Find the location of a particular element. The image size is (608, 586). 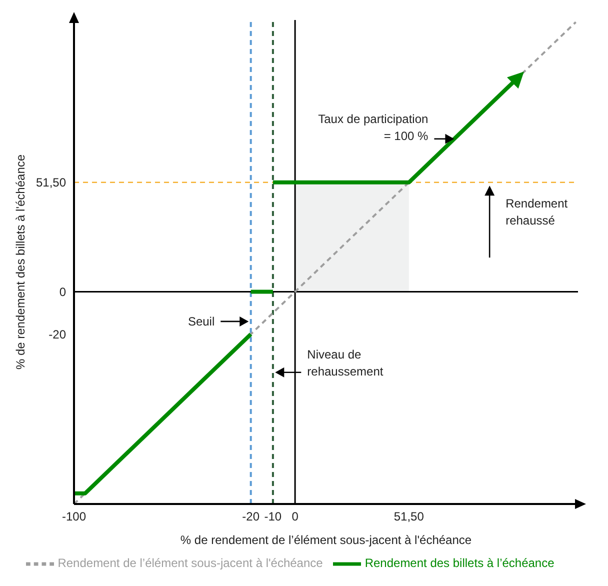

x-tick-label: -20 is located at coordinates (251, 517).